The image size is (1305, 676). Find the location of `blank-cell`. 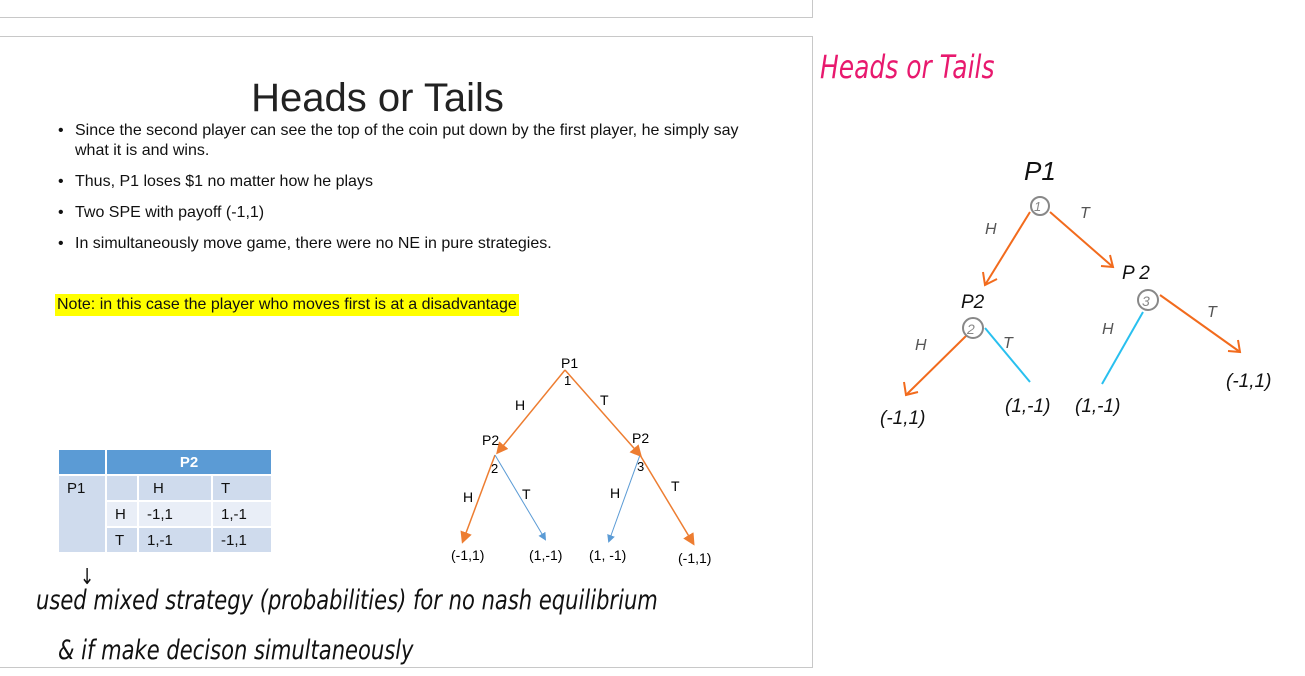

blank-cell is located at coordinates (122, 488).